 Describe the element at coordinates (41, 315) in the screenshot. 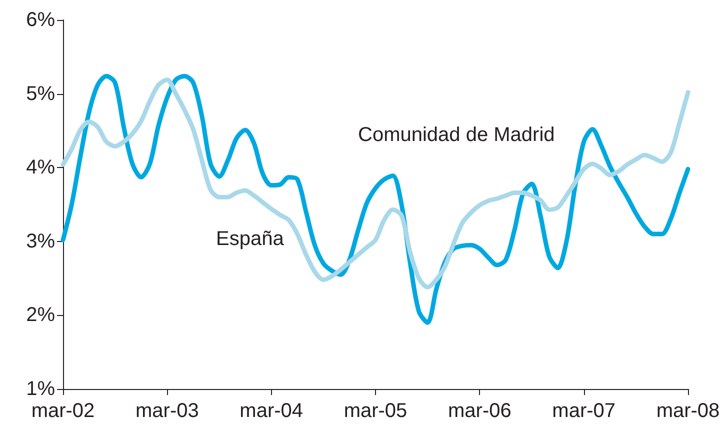

I see `y-tick-label: 2%` at that location.